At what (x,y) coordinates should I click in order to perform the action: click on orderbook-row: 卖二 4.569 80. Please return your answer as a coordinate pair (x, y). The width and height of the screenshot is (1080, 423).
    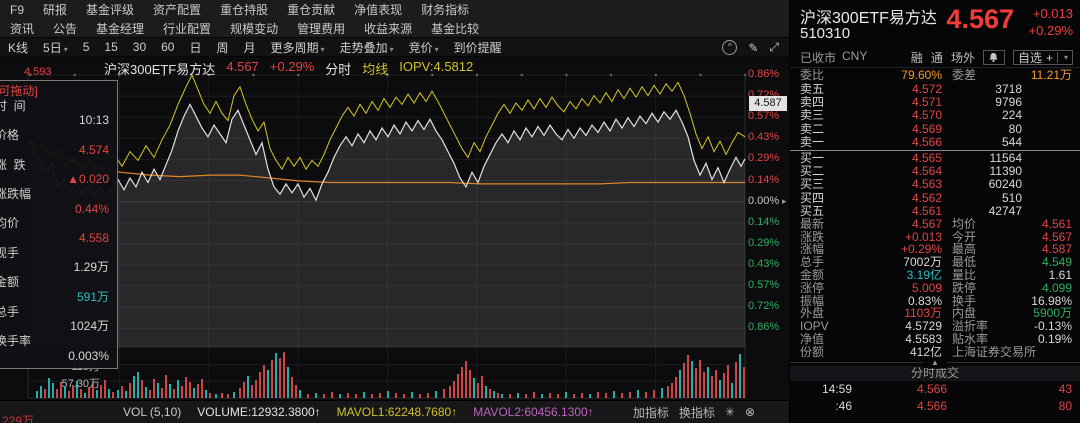
    Looking at the image, I should click on (911, 128).